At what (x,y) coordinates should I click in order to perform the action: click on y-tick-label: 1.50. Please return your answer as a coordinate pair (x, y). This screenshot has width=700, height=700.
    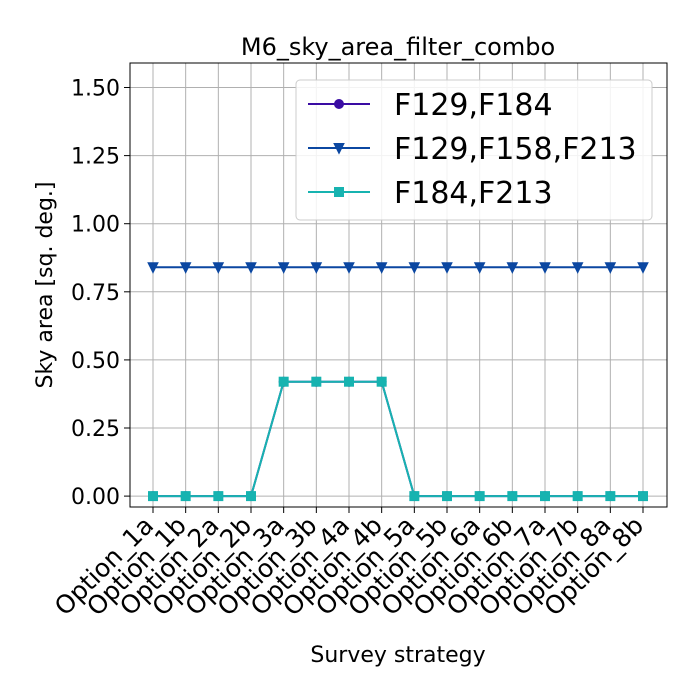
    Looking at the image, I should click on (95, 89).